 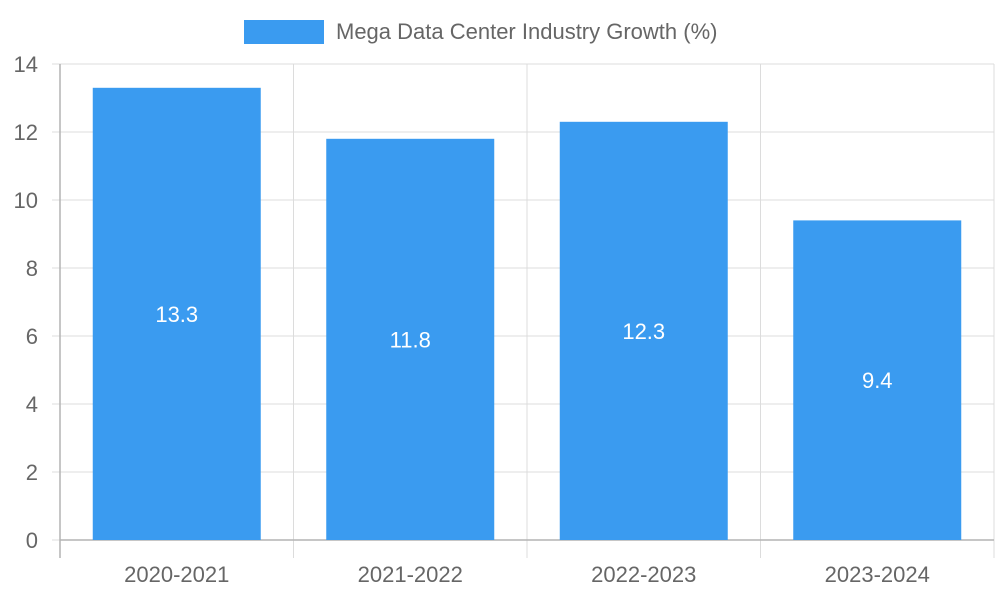 What do you see at coordinates (176, 574) in the screenshot?
I see `x-tick-label: 2020-2021` at bounding box center [176, 574].